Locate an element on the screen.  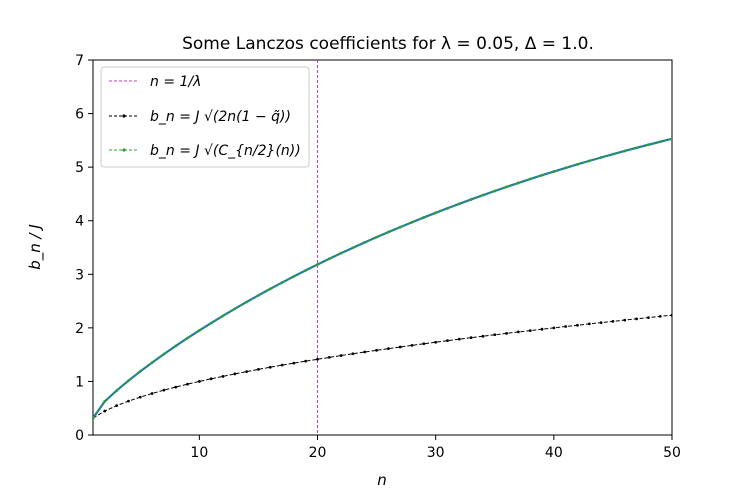
y-tick-label: 1 is located at coordinates (79, 382).